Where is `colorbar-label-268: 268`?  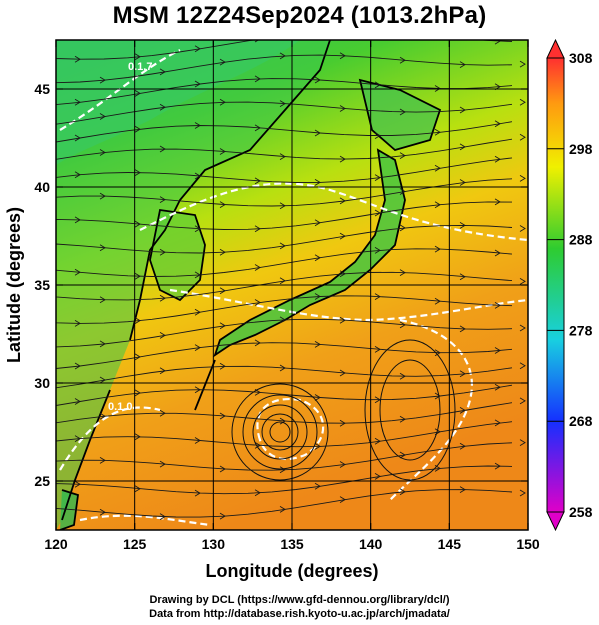 colorbar-label-268: 268 is located at coordinates (581, 421).